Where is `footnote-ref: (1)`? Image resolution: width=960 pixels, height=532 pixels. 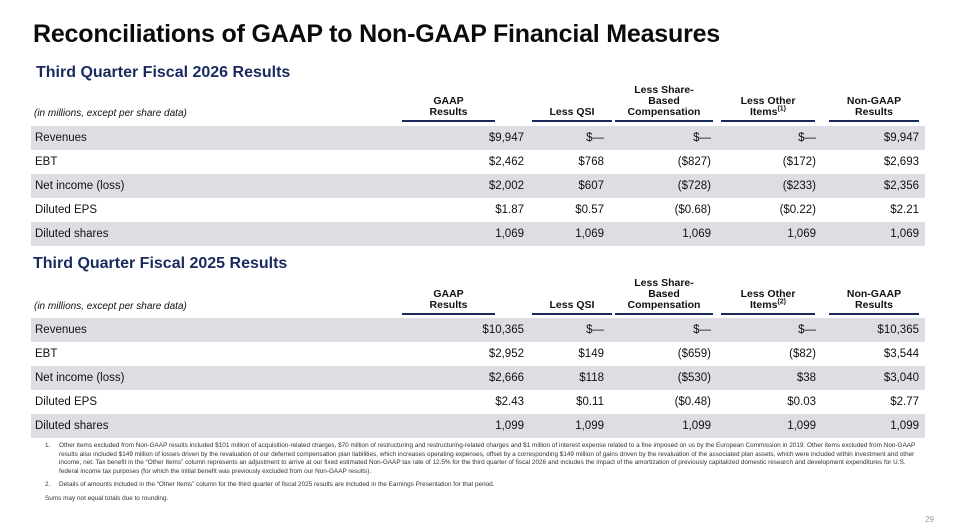
footnote-ref: (1) is located at coordinates (781, 109).